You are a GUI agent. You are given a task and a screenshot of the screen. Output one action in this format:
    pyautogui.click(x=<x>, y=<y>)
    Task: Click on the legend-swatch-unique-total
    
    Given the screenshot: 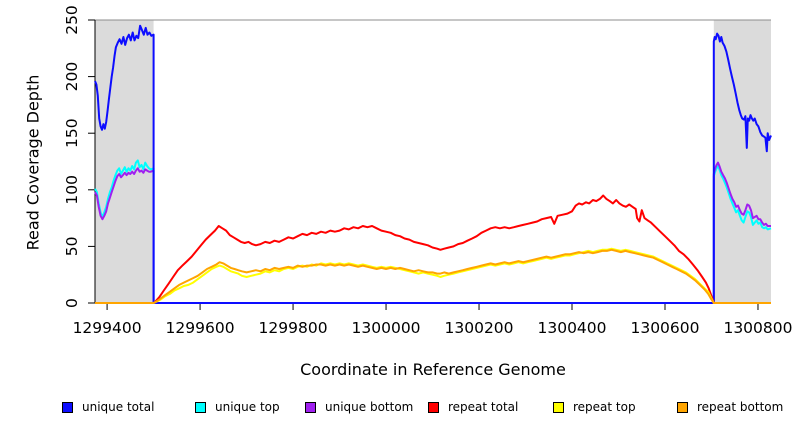 What is the action you would take?
    pyautogui.click(x=67, y=407)
    